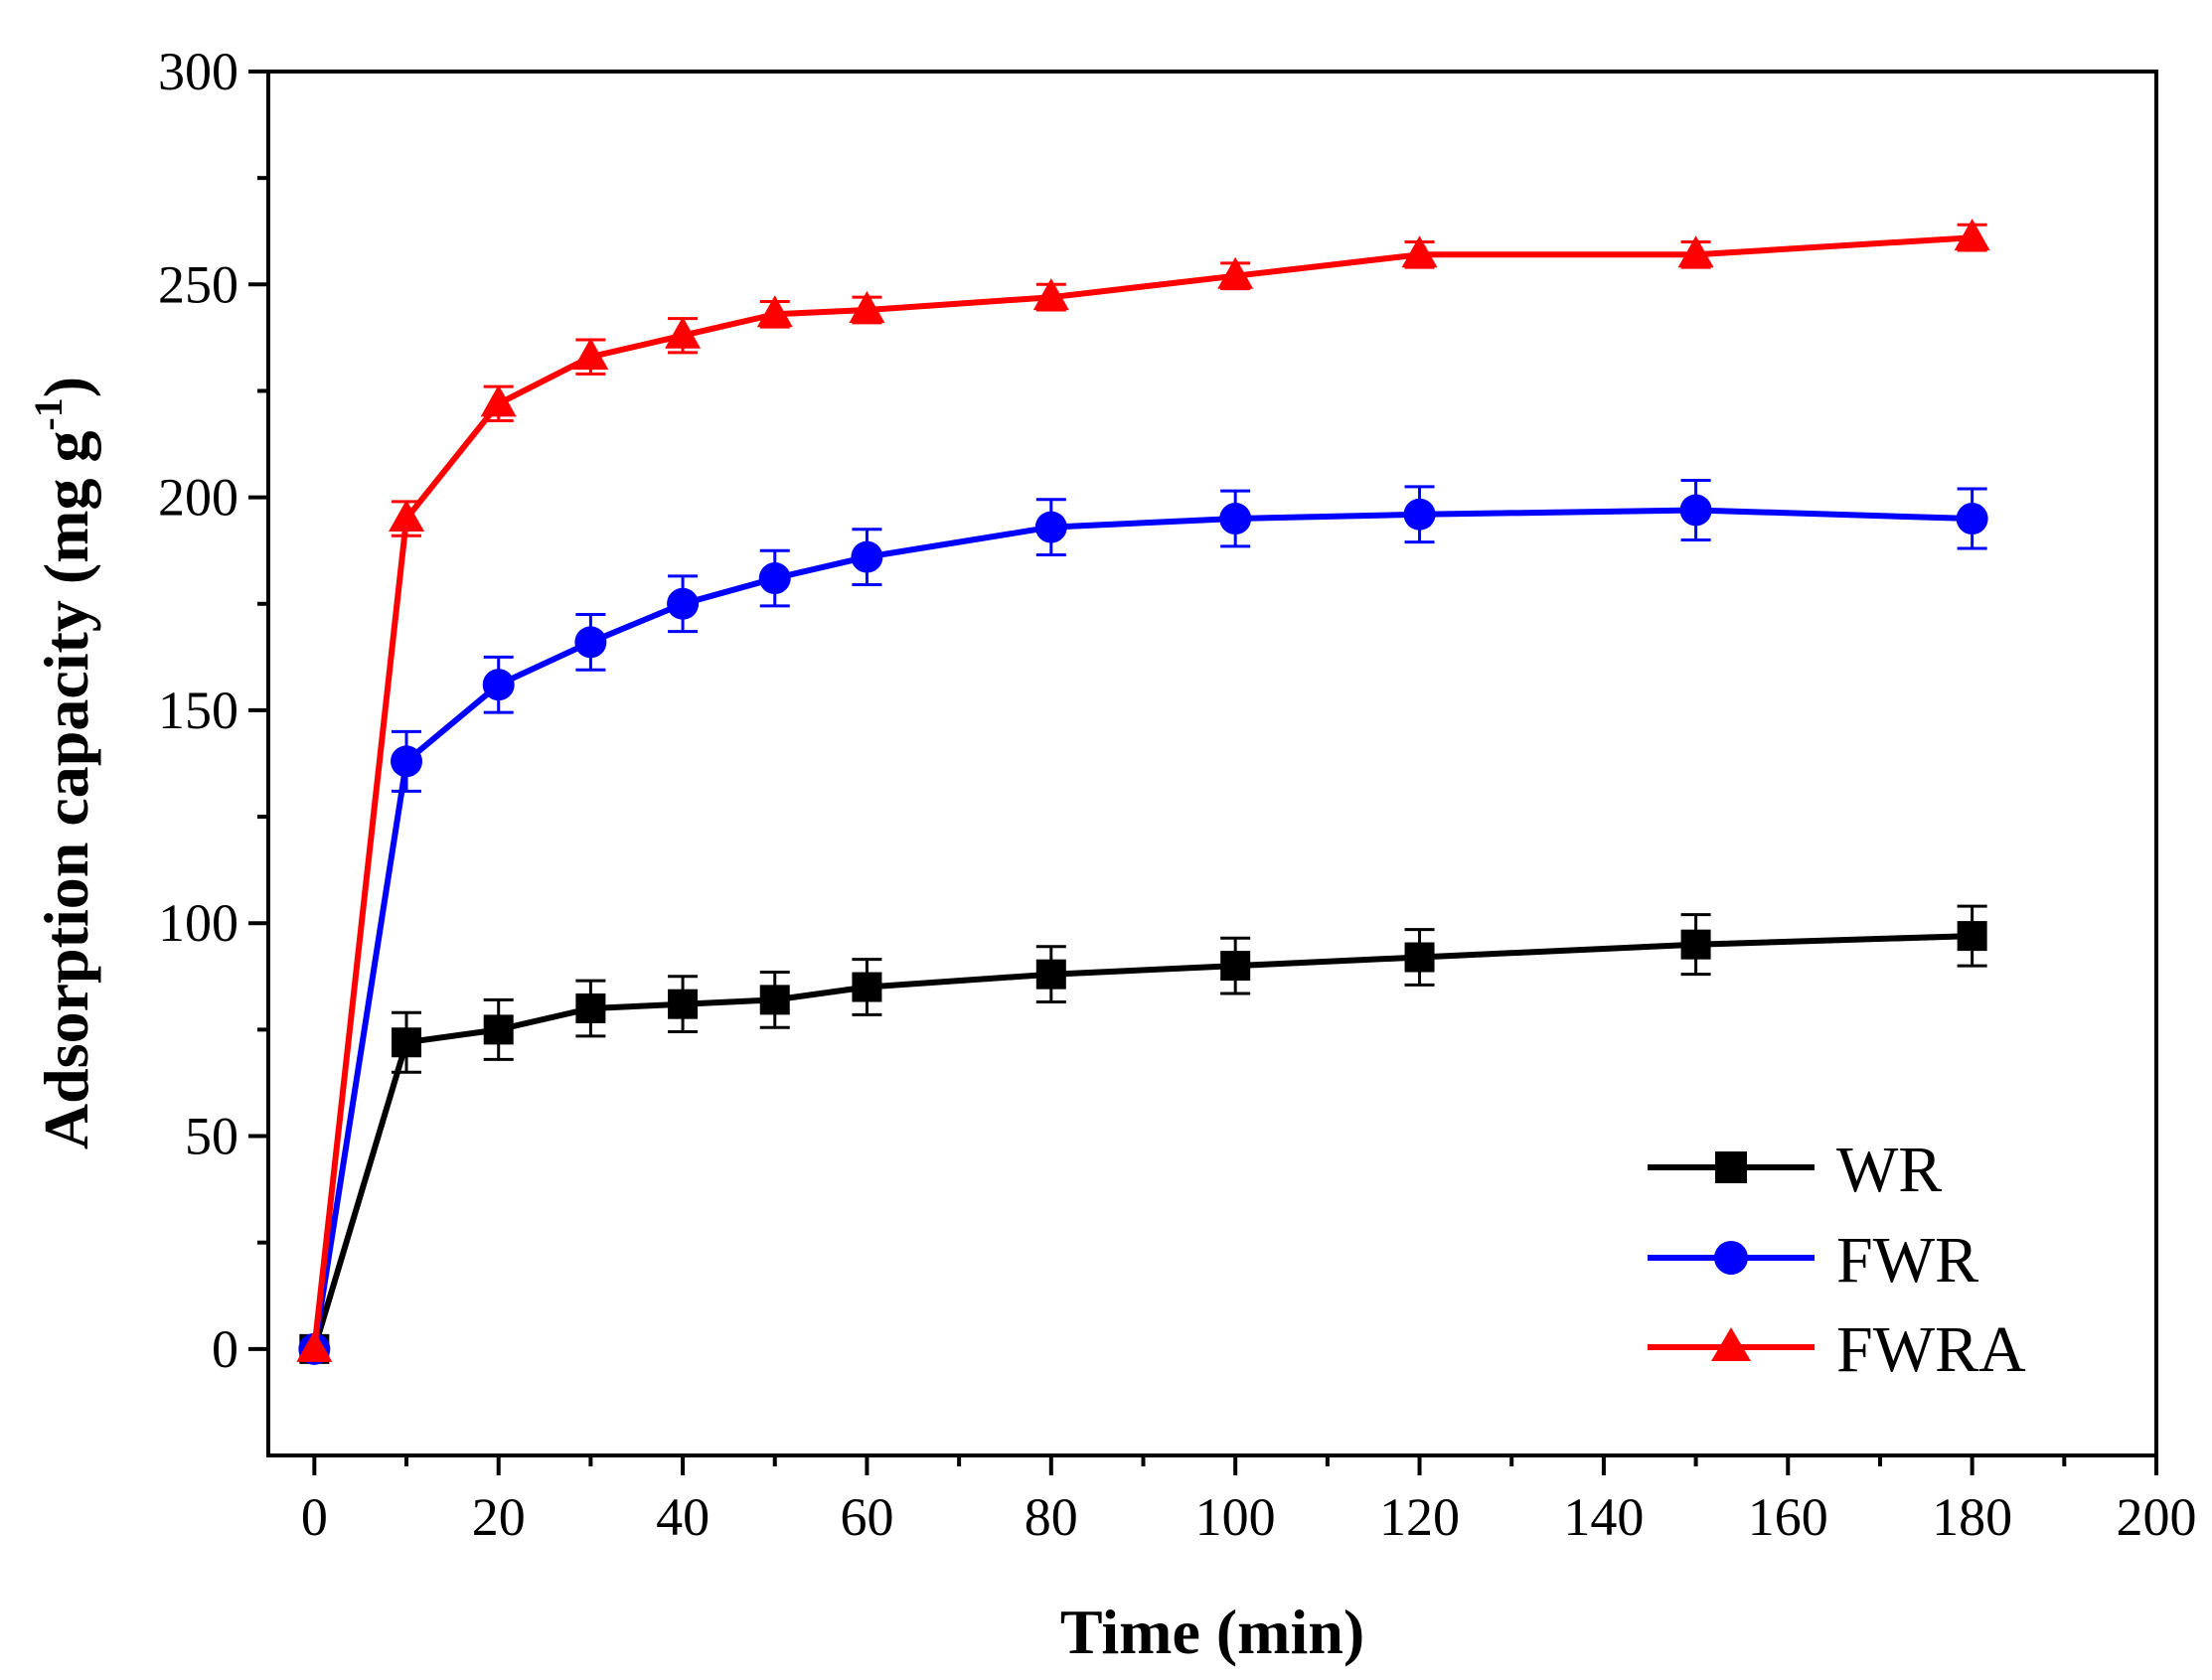 This screenshot has height=1680, width=2212. I want to click on legend-marker-fwr, so click(1731, 1258).